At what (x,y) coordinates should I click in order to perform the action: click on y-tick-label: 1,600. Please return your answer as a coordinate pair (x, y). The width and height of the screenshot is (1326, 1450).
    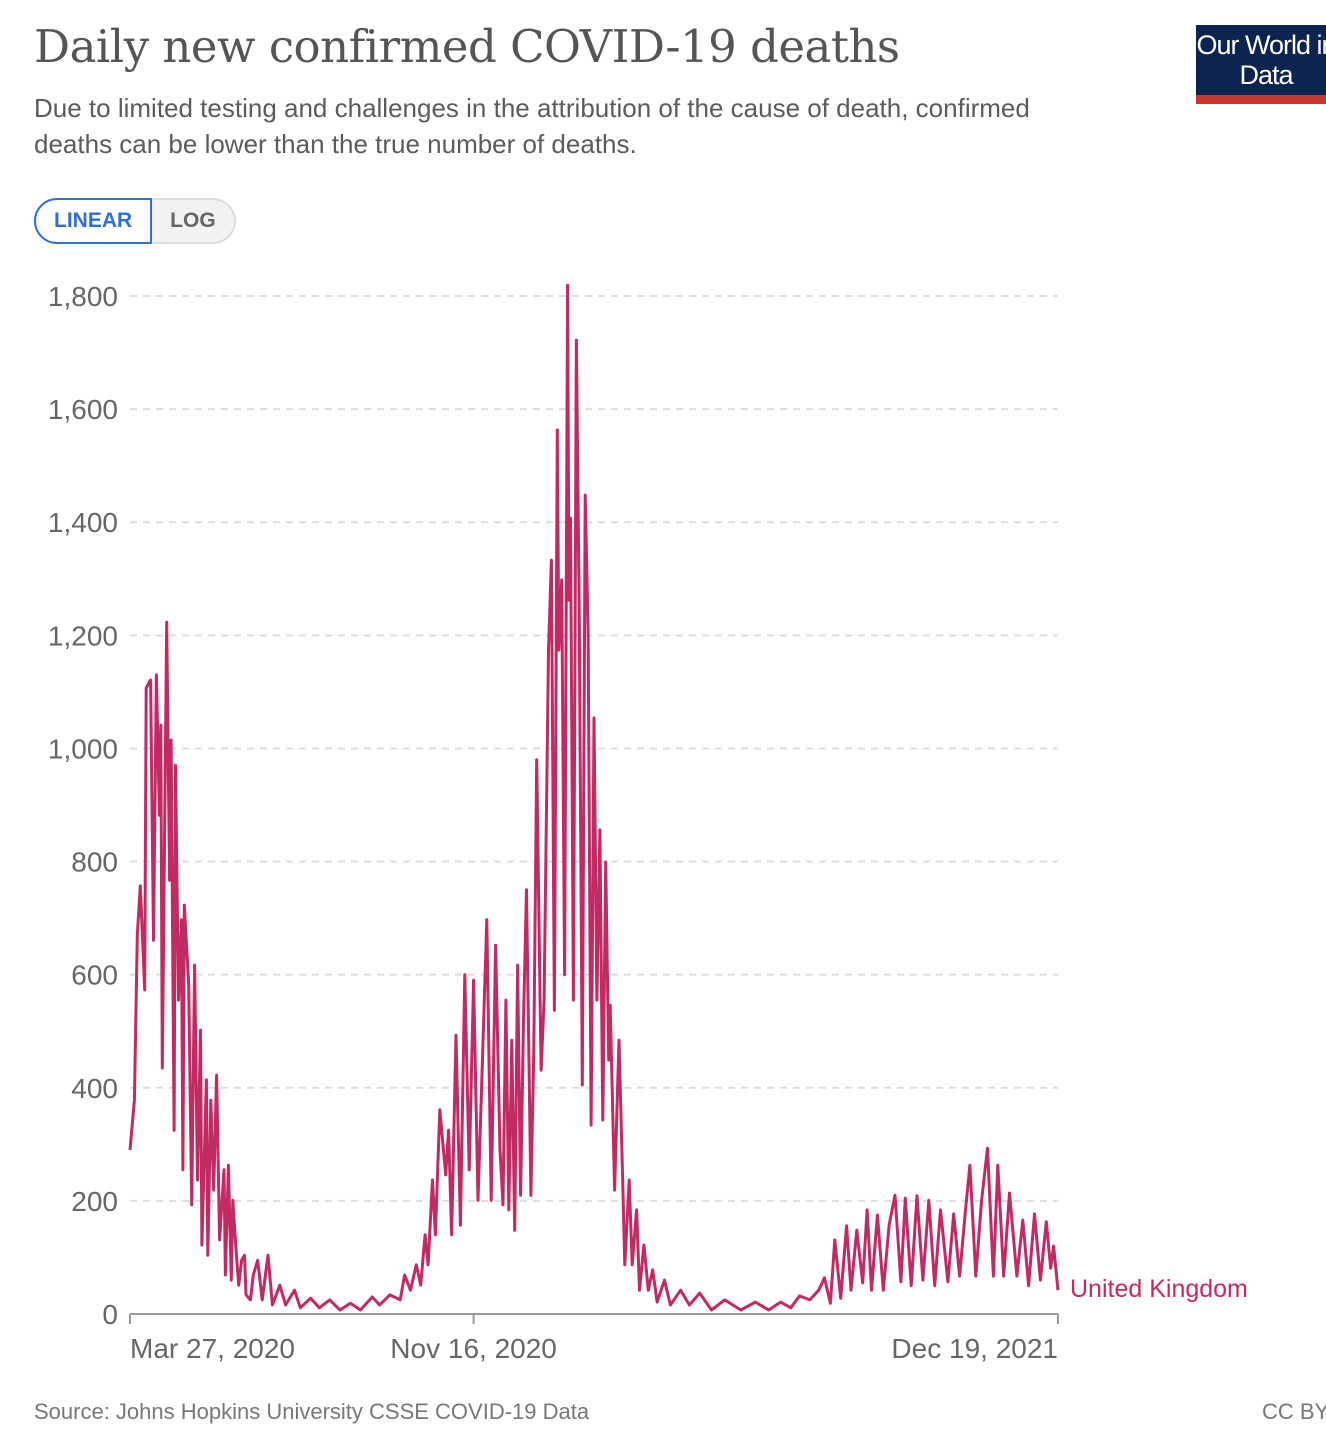
    Looking at the image, I should click on (83, 409).